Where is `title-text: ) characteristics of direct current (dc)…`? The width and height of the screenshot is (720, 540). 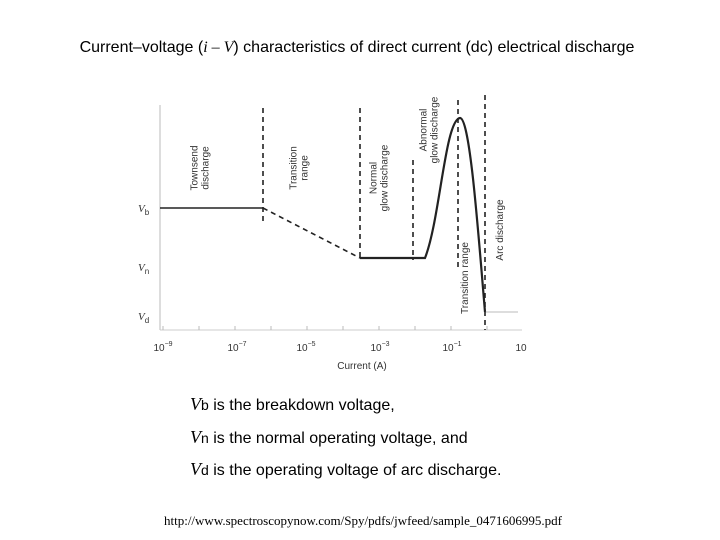 title-text: ) characteristics of direct current (dc)… is located at coordinates (433, 47).